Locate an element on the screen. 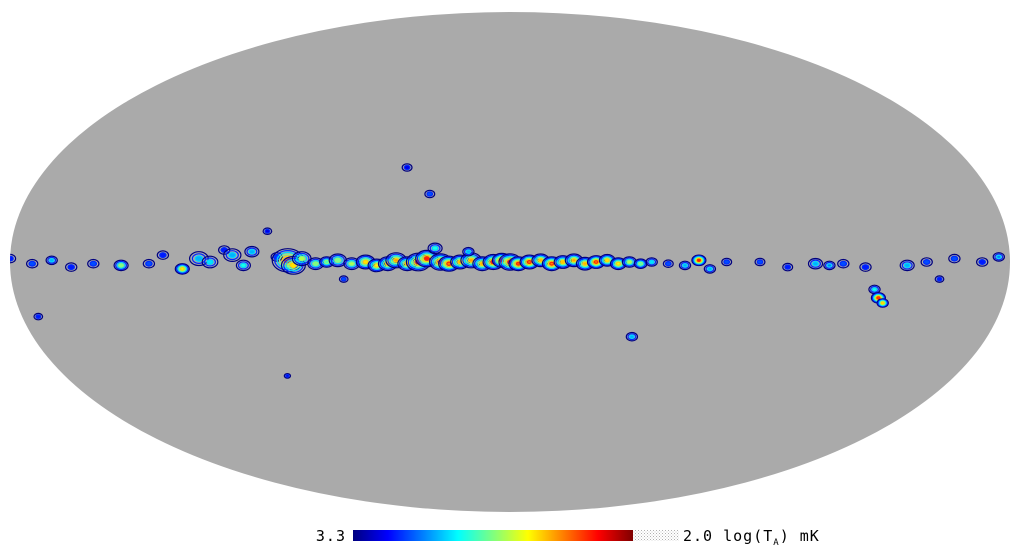 This screenshot has height=554, width=1021. colorbar-max-value: 2.0 is located at coordinates (698, 536).